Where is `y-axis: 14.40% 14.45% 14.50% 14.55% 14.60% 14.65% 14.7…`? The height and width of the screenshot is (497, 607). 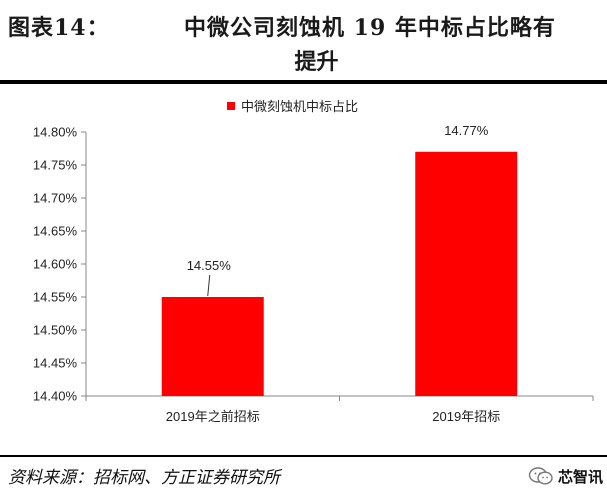 y-axis: 14.40% 14.45% 14.50% 14.55% 14.60% 14.65% 14.7… is located at coordinates (60, 264).